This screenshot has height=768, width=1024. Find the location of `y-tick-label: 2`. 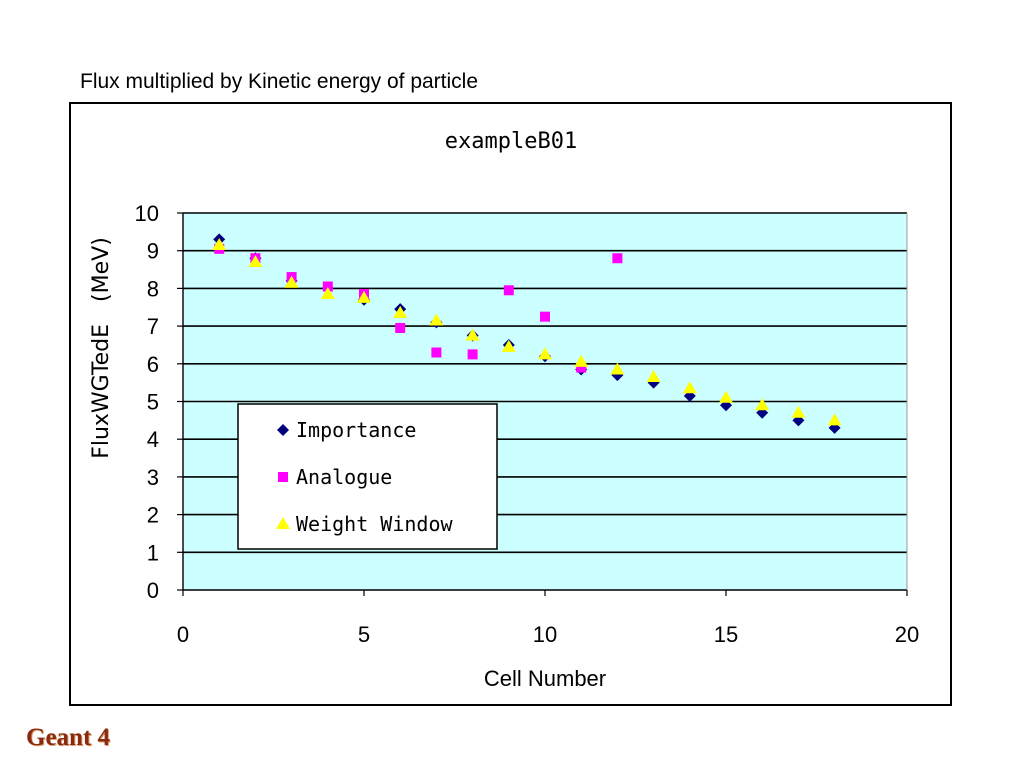

y-tick-label: 2 is located at coordinates (153, 515).